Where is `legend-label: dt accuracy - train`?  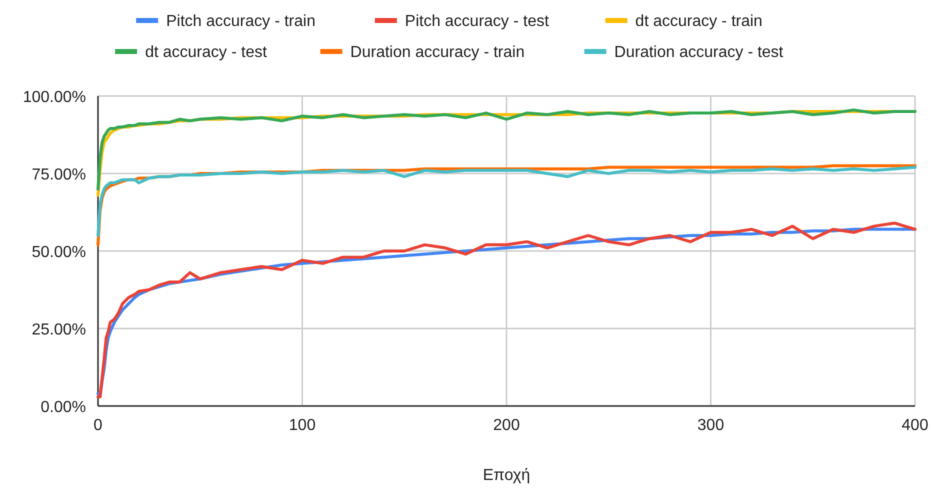 legend-label: dt accuracy - train is located at coordinates (698, 21).